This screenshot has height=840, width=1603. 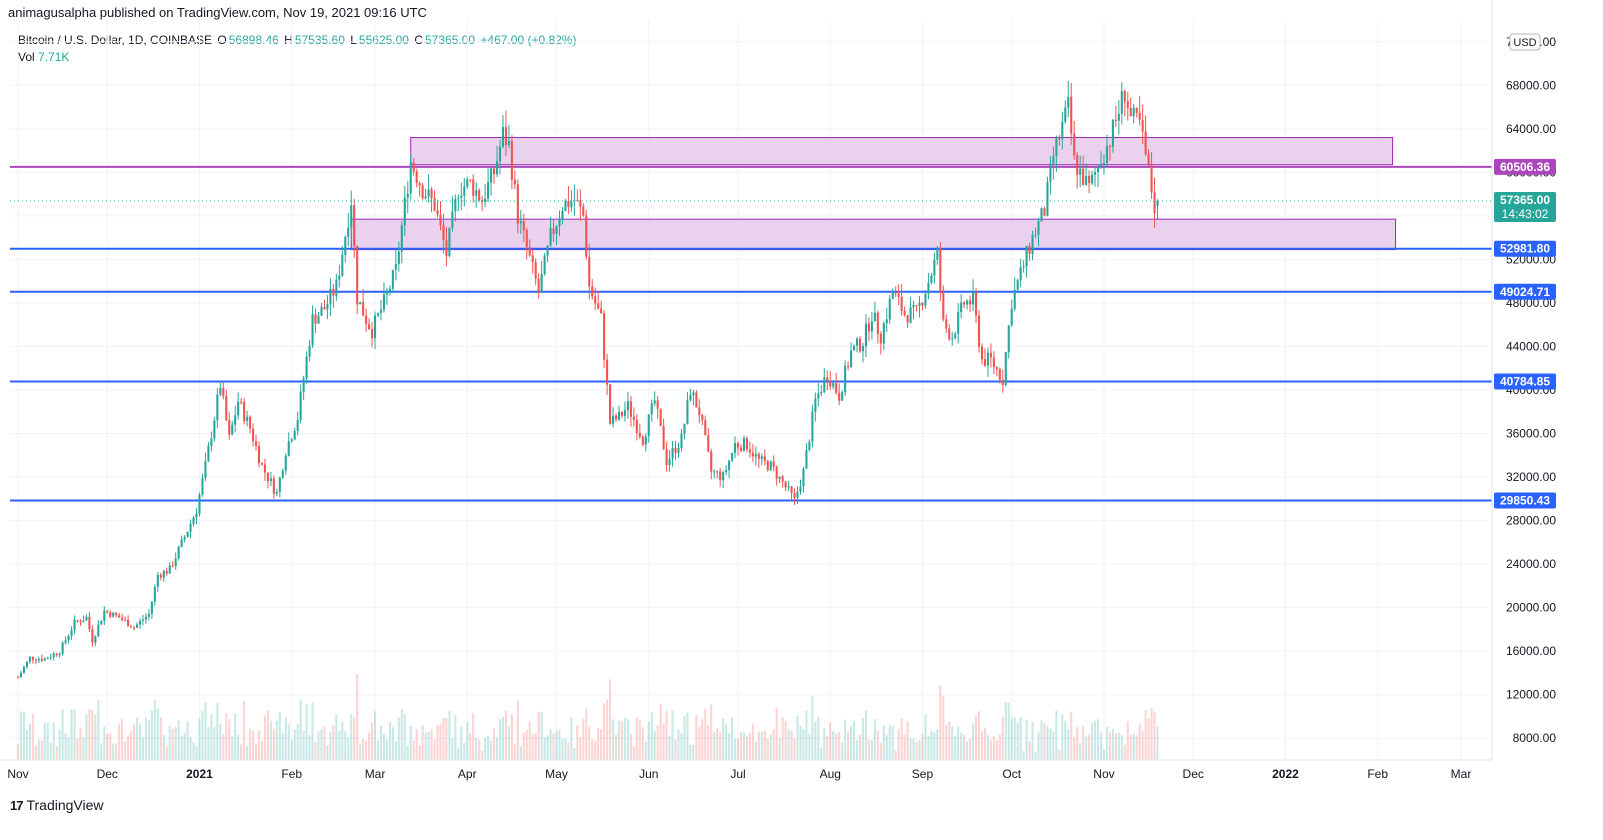 What do you see at coordinates (115, 40) in the screenshot?
I see `symbol-name: Bitcoin / U.S. Dollar, 1D, COINBASE` at bounding box center [115, 40].